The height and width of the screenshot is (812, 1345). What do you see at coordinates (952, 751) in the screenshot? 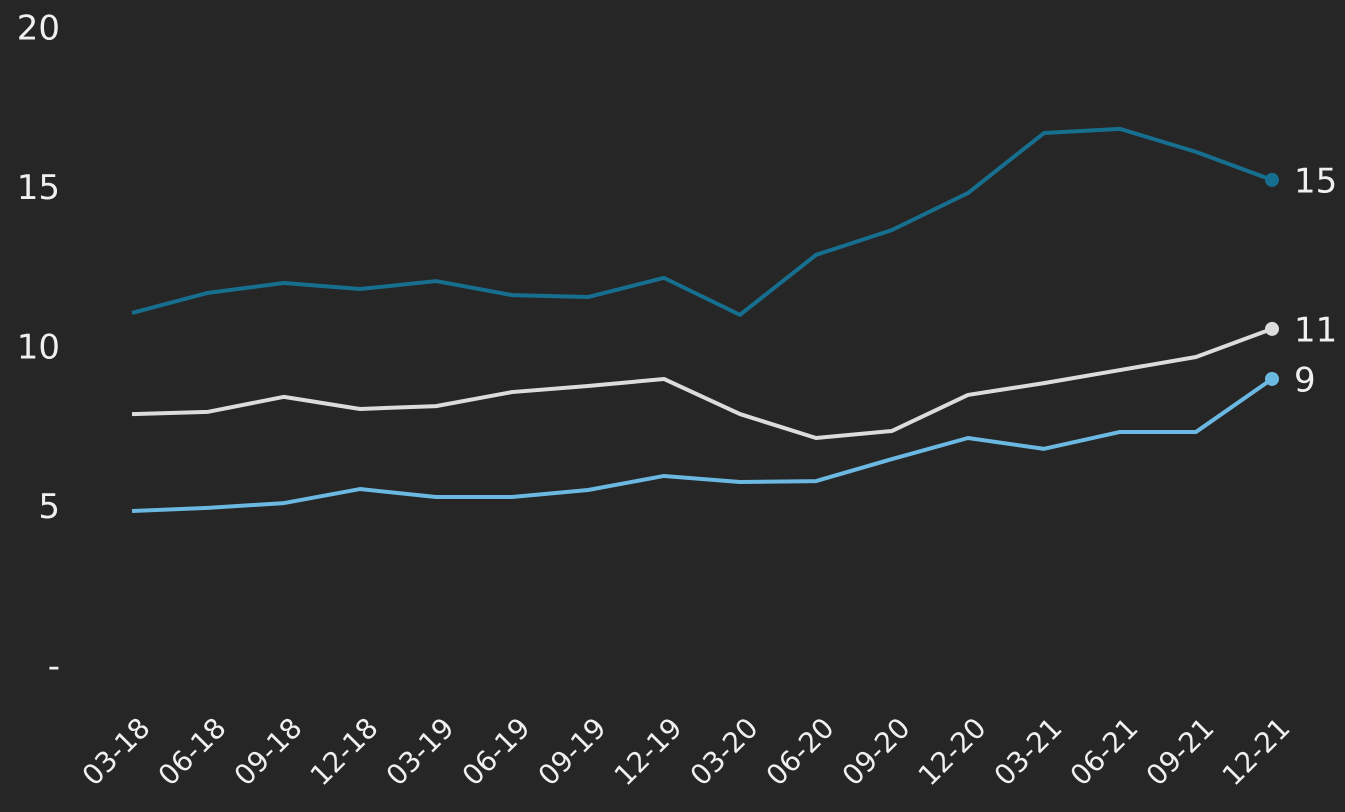
I see `x-tick-label: 12-20` at bounding box center [952, 751].